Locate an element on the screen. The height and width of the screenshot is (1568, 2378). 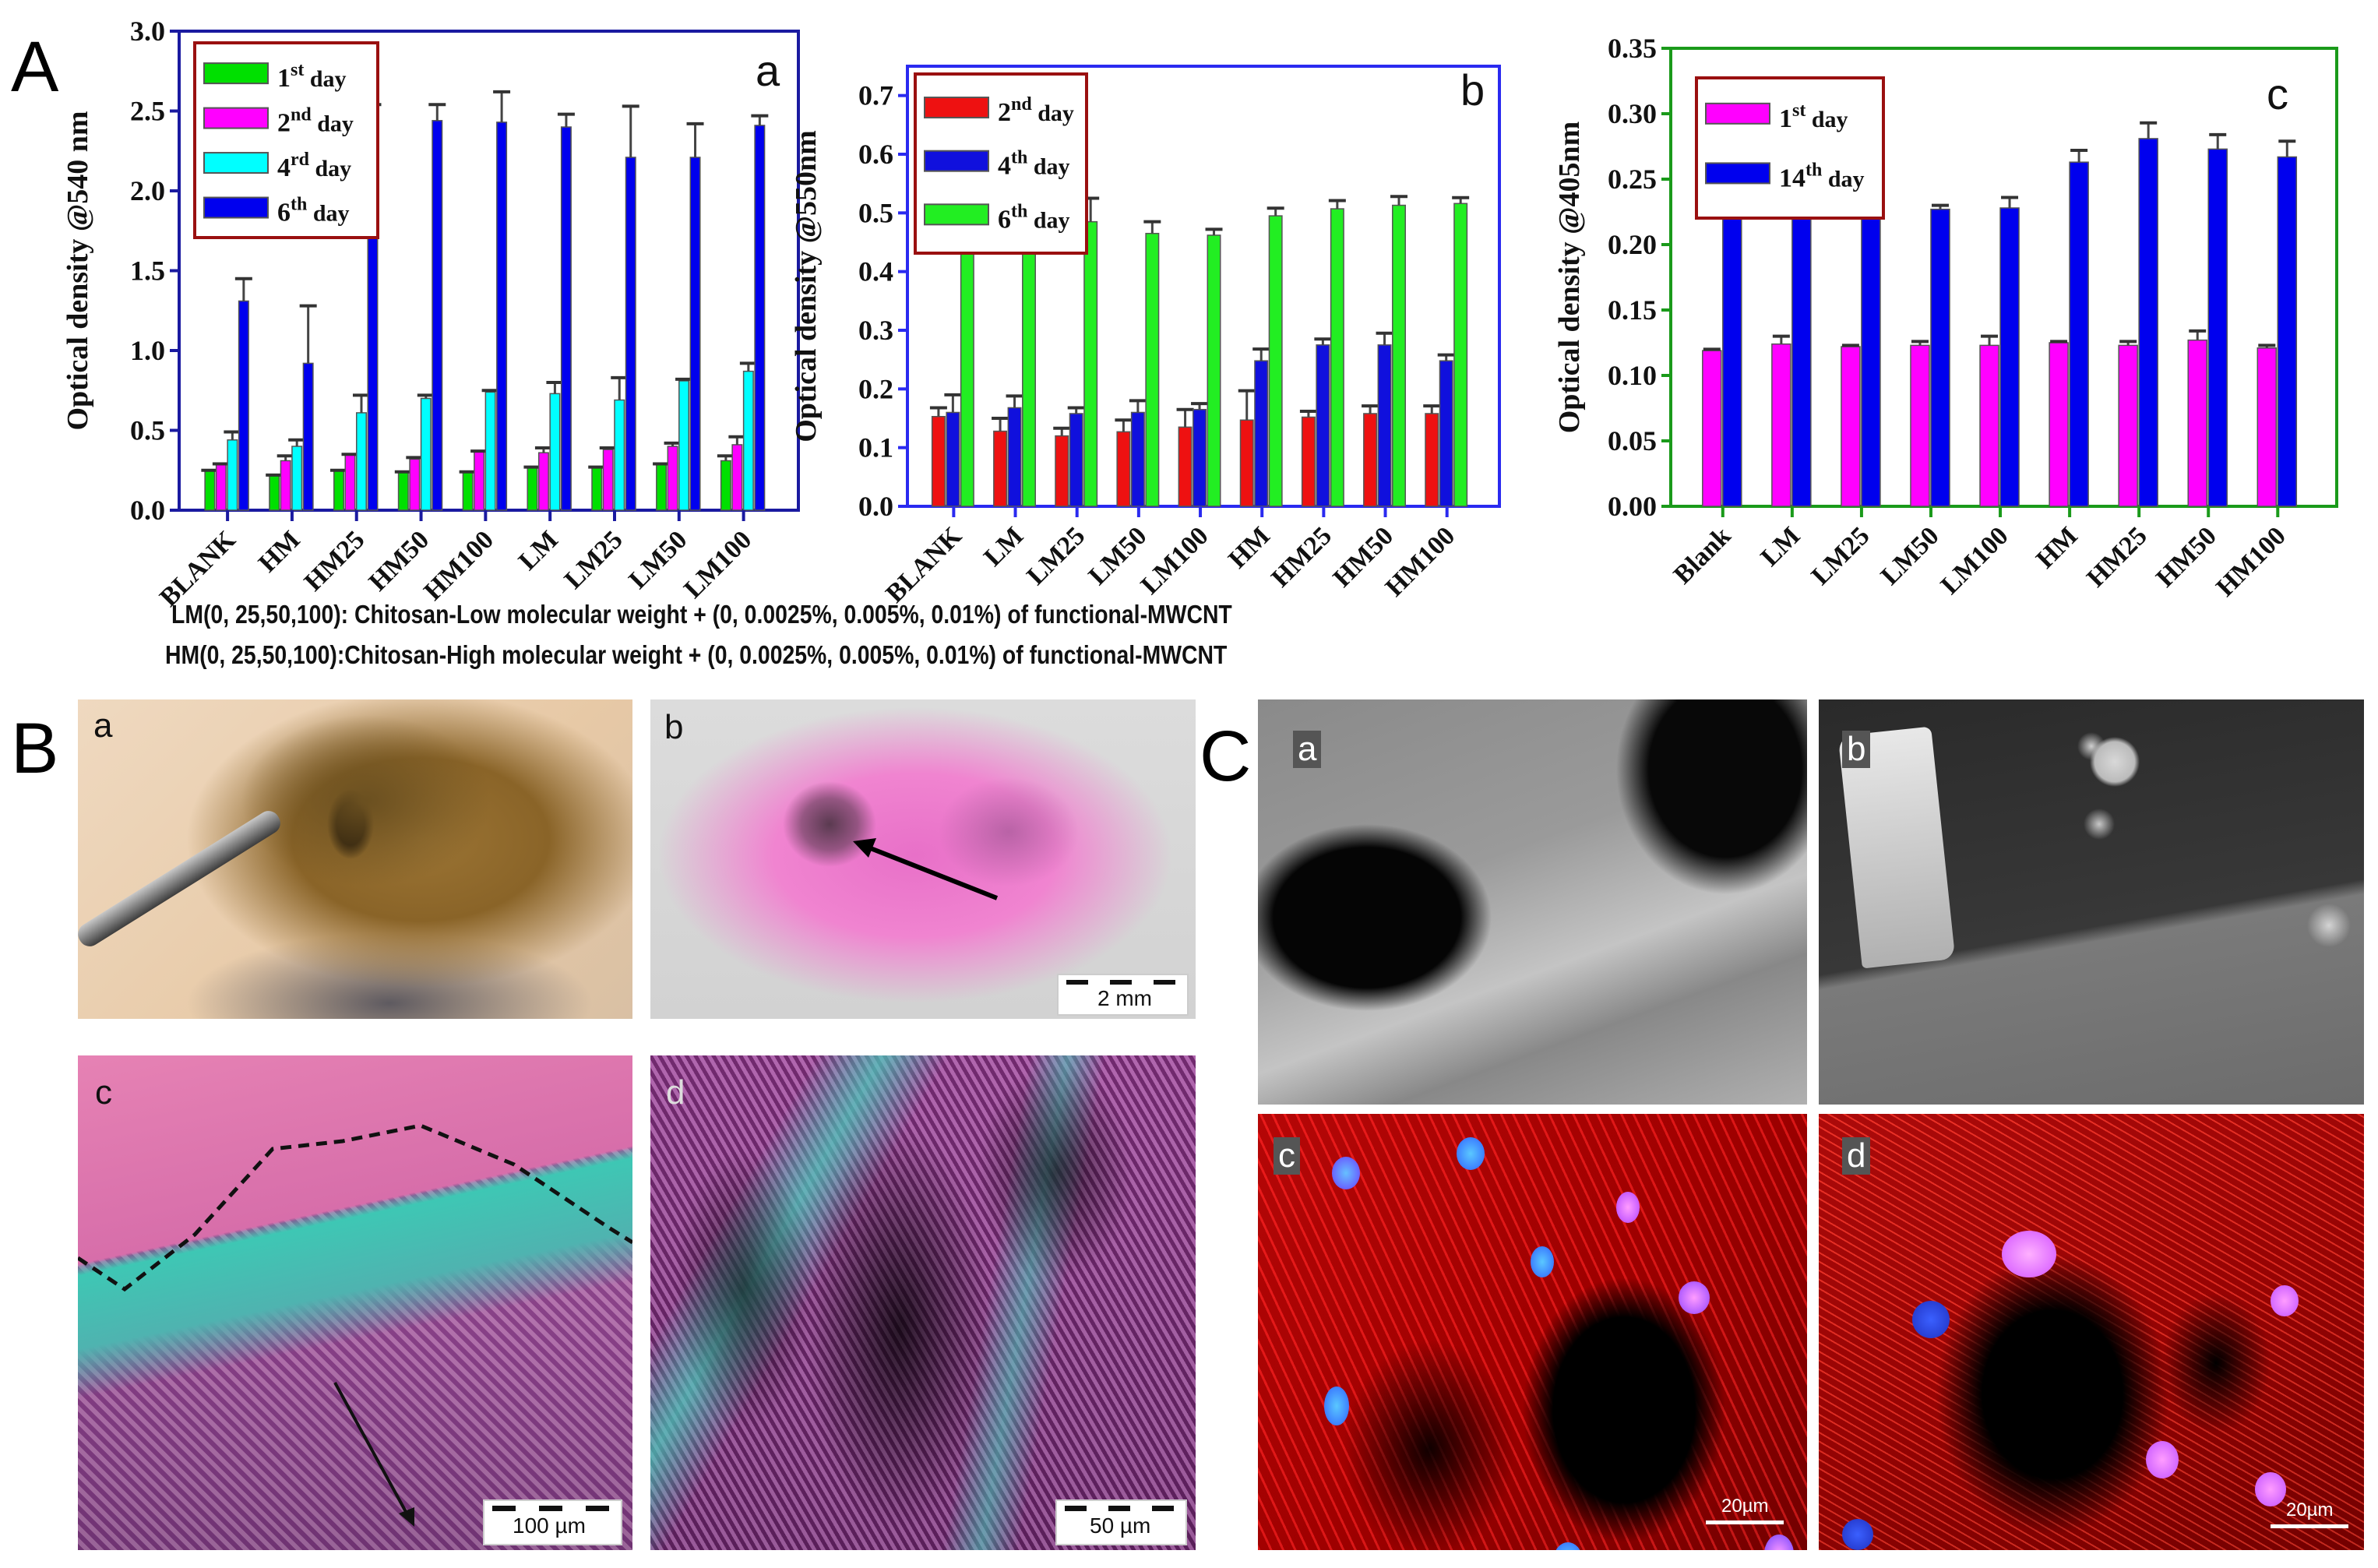
scale-bar-Bb: 2 mm is located at coordinates (1123, 995).